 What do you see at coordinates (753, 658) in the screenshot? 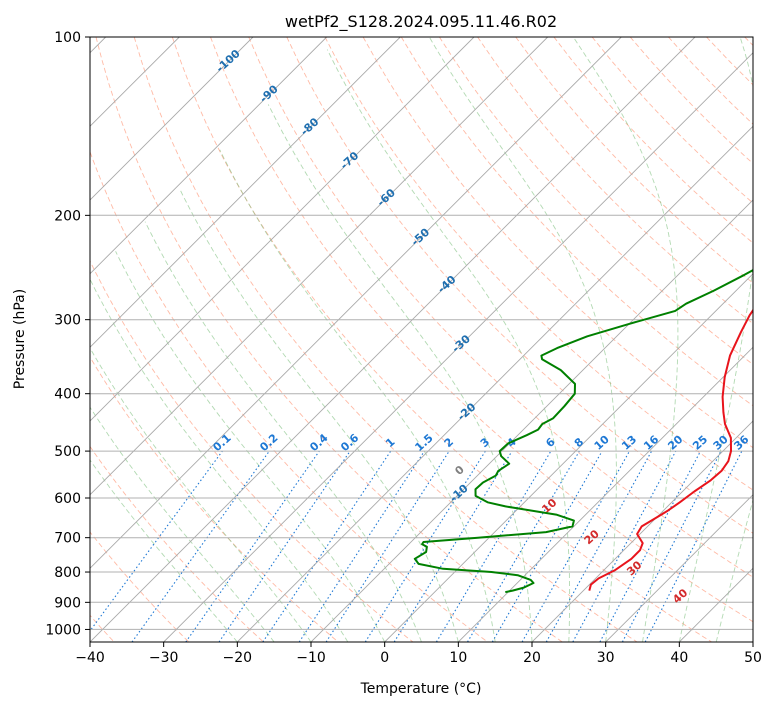
I see `x-tick-label: 50` at bounding box center [753, 658].